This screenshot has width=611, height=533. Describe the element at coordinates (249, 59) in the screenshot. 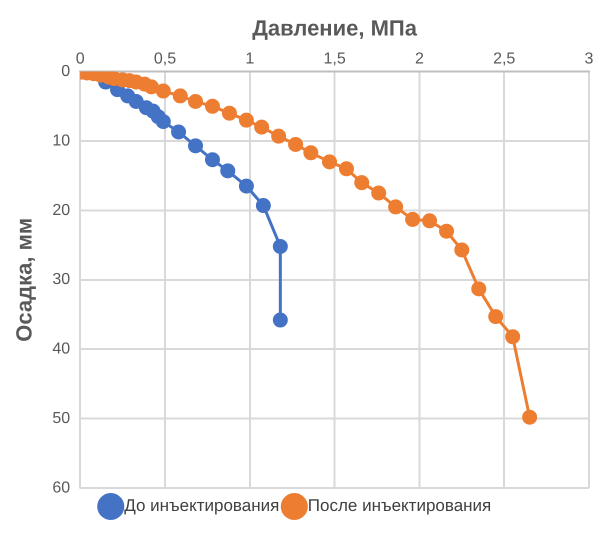

I see `x-tick-label: 1` at that location.